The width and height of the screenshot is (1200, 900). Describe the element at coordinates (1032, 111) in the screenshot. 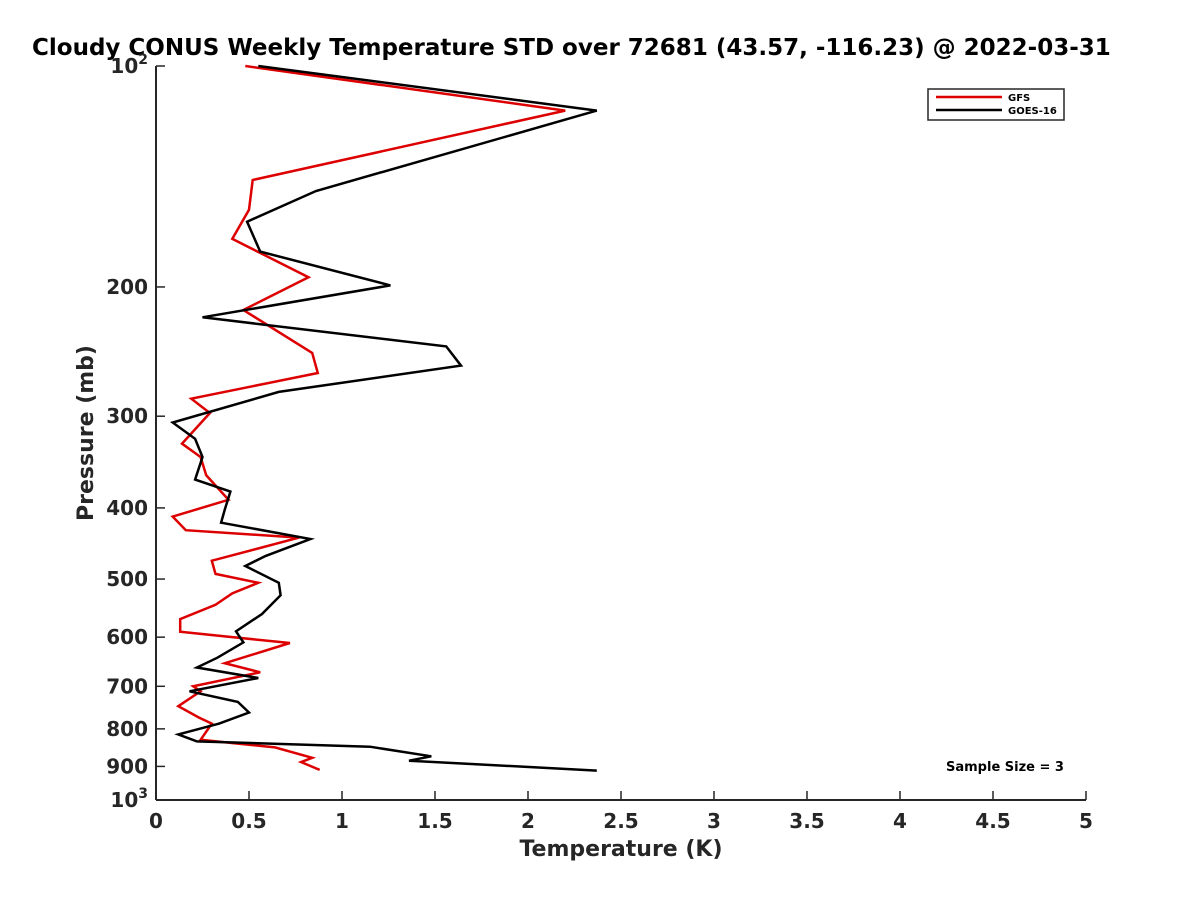

I see `legend-label-goes-16: GOES-16` at that location.